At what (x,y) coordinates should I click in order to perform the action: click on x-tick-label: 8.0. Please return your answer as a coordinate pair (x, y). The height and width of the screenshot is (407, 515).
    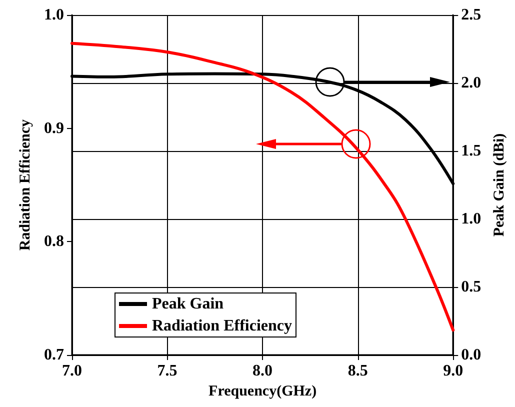
    Looking at the image, I should click on (262, 371).